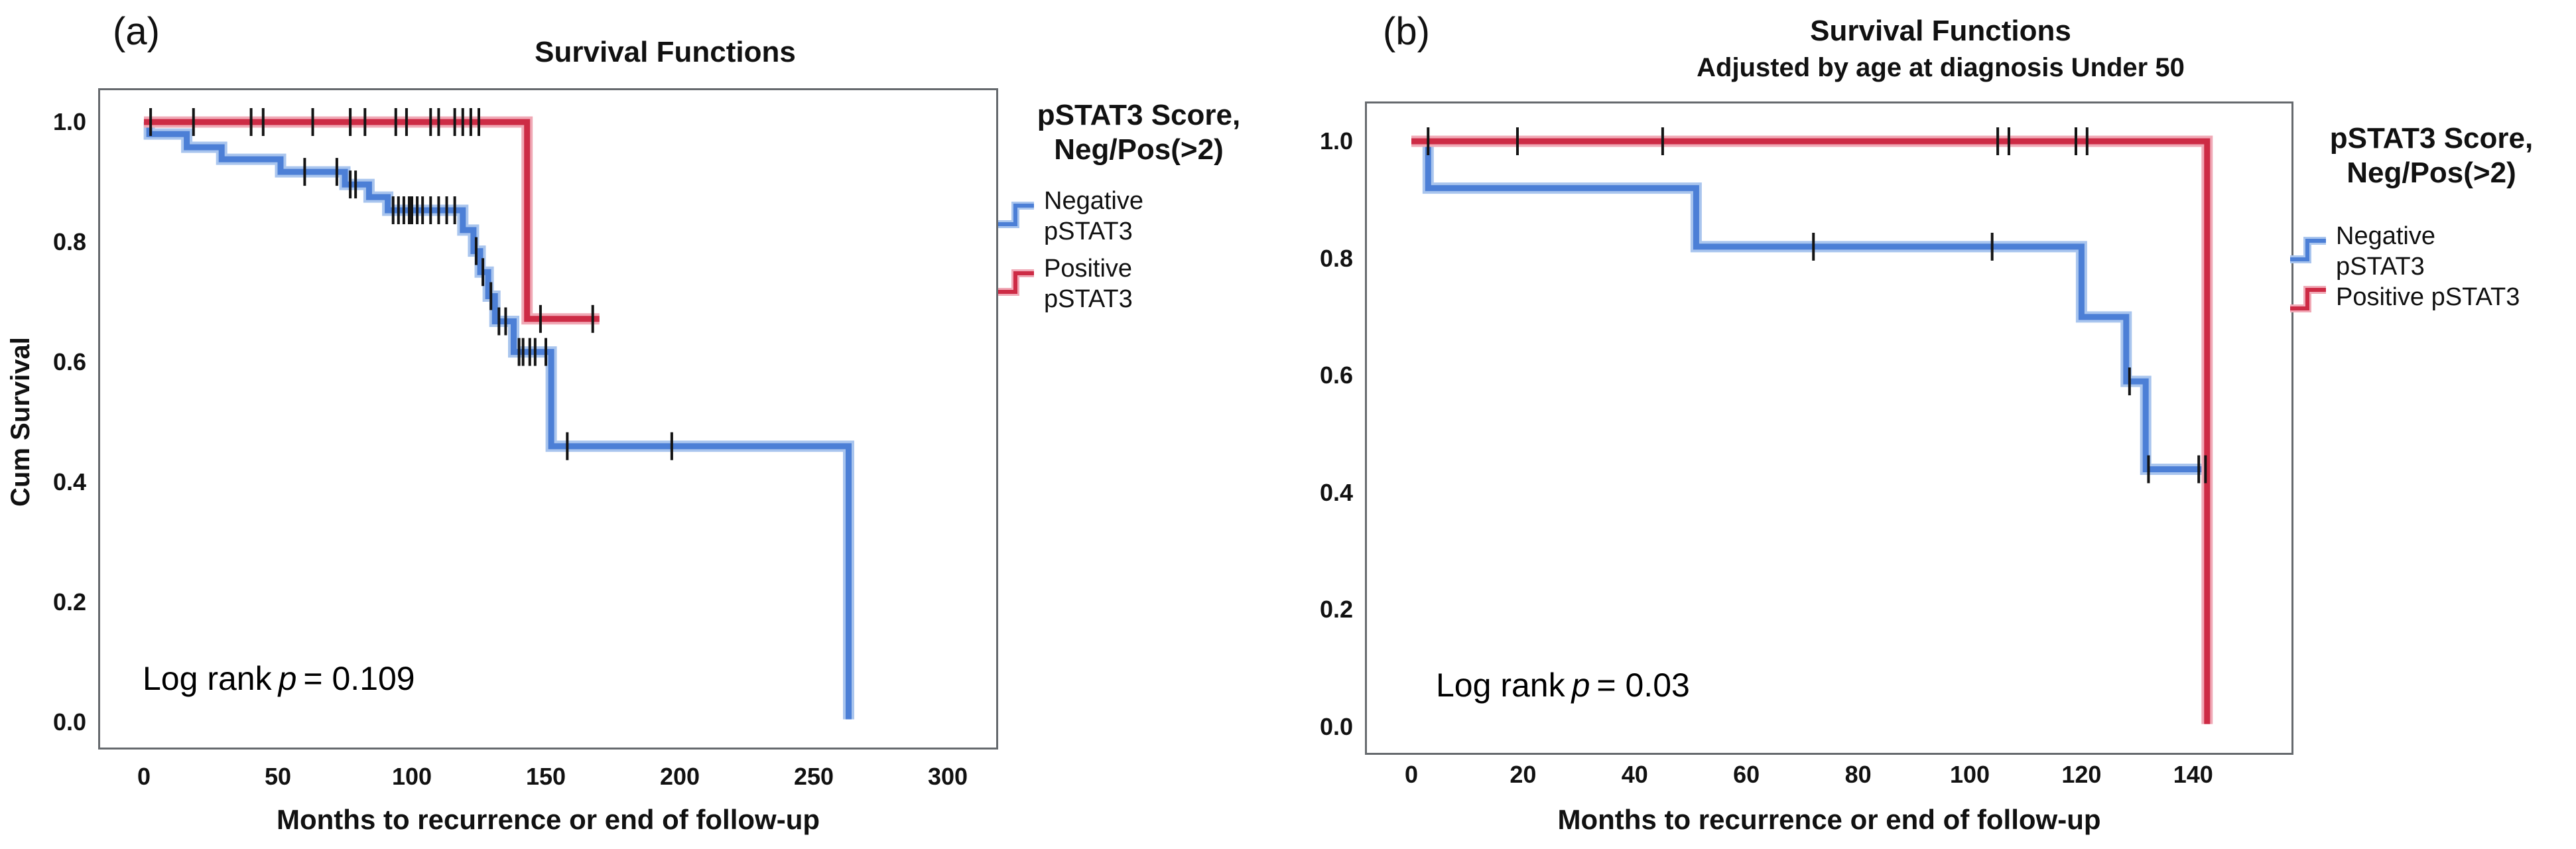  What do you see at coordinates (679, 777) in the screenshot?
I see `x-tick-label: 200` at bounding box center [679, 777].